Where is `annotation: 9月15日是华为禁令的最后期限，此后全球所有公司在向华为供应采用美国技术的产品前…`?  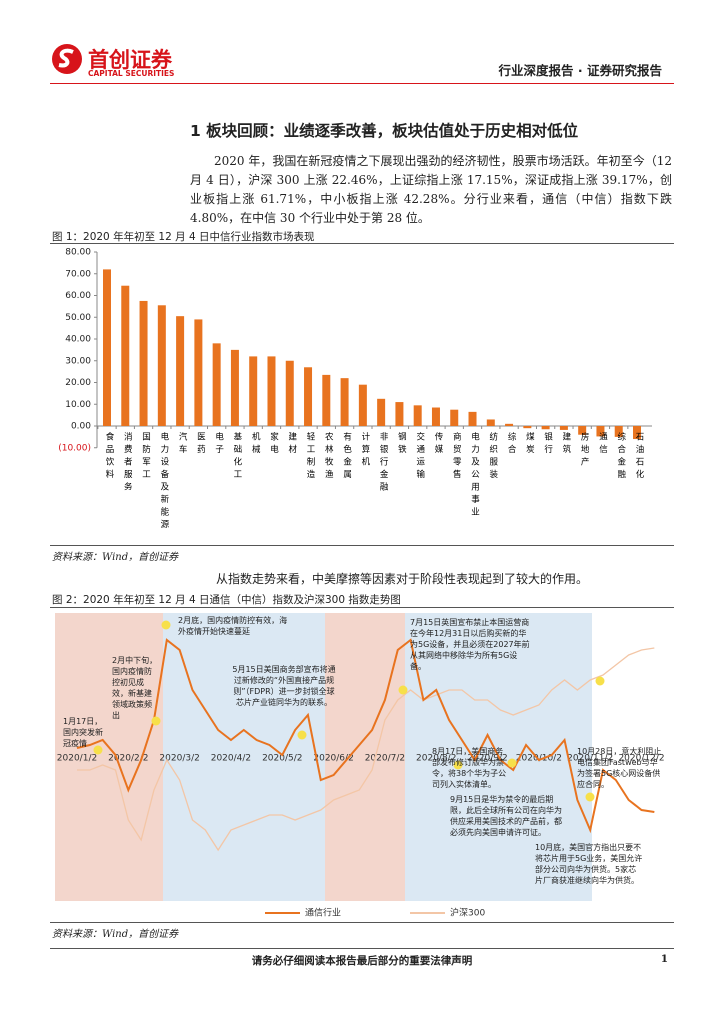
annotation: 9月15日是华为禁令的最后期限，此后全球所有公司在向华为供应采用美国技术的产品前… is located at coordinates (506, 816).